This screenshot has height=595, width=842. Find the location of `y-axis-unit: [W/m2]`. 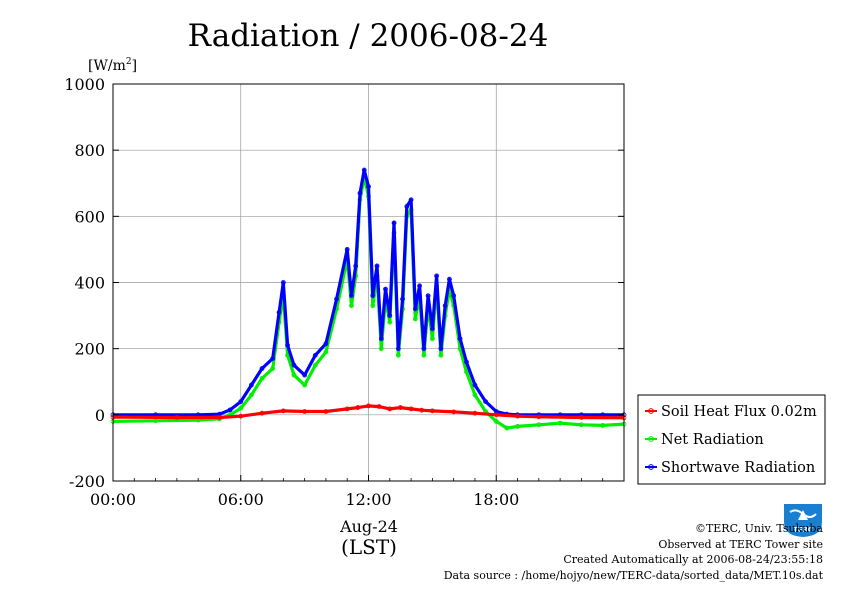

y-axis-unit: [W/m2] is located at coordinates (112, 65).